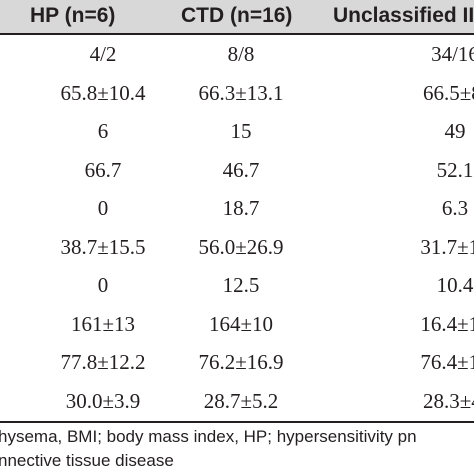 The width and height of the screenshot is (474, 474). What do you see at coordinates (241, 285) in the screenshot?
I see `table-cell: 12.5` at bounding box center [241, 285].